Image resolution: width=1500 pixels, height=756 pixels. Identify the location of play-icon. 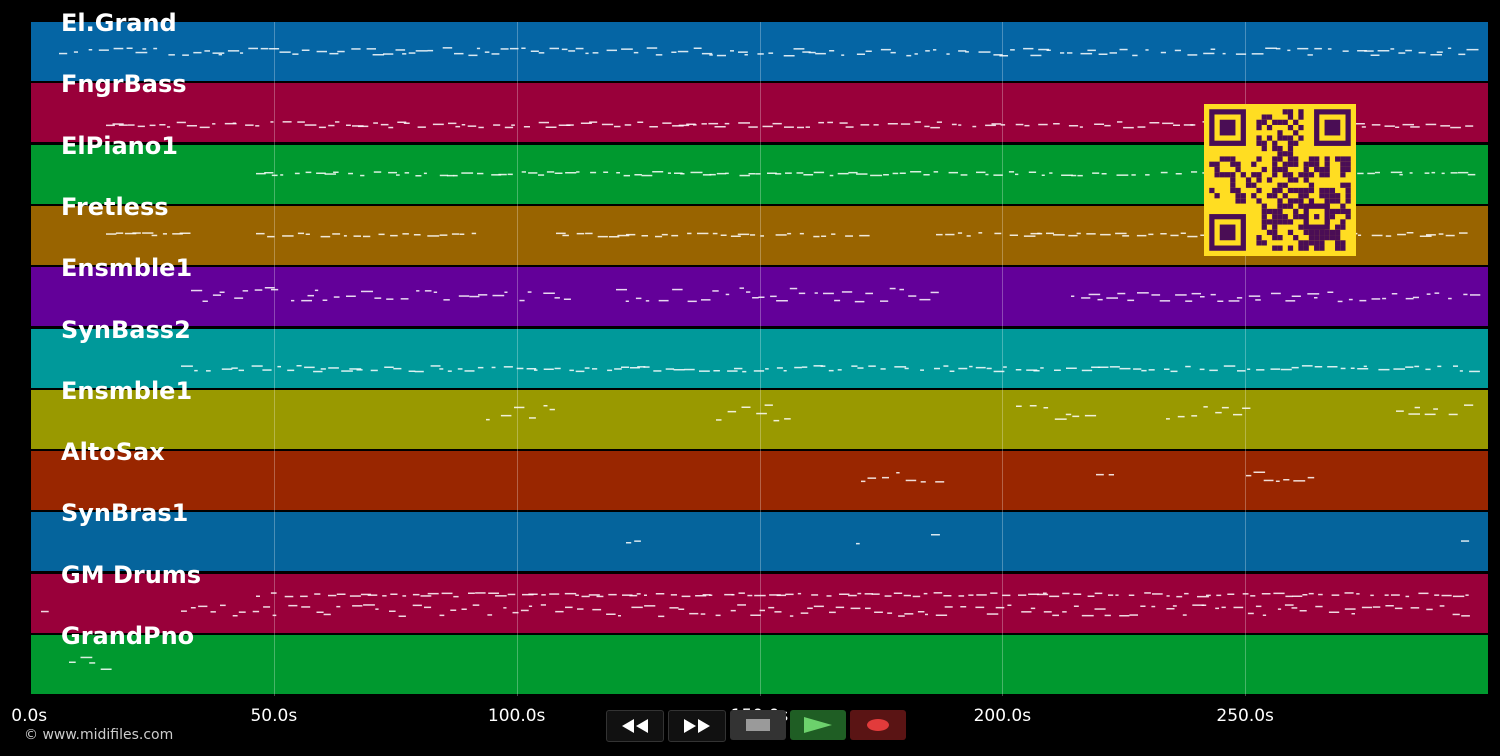
(818, 725).